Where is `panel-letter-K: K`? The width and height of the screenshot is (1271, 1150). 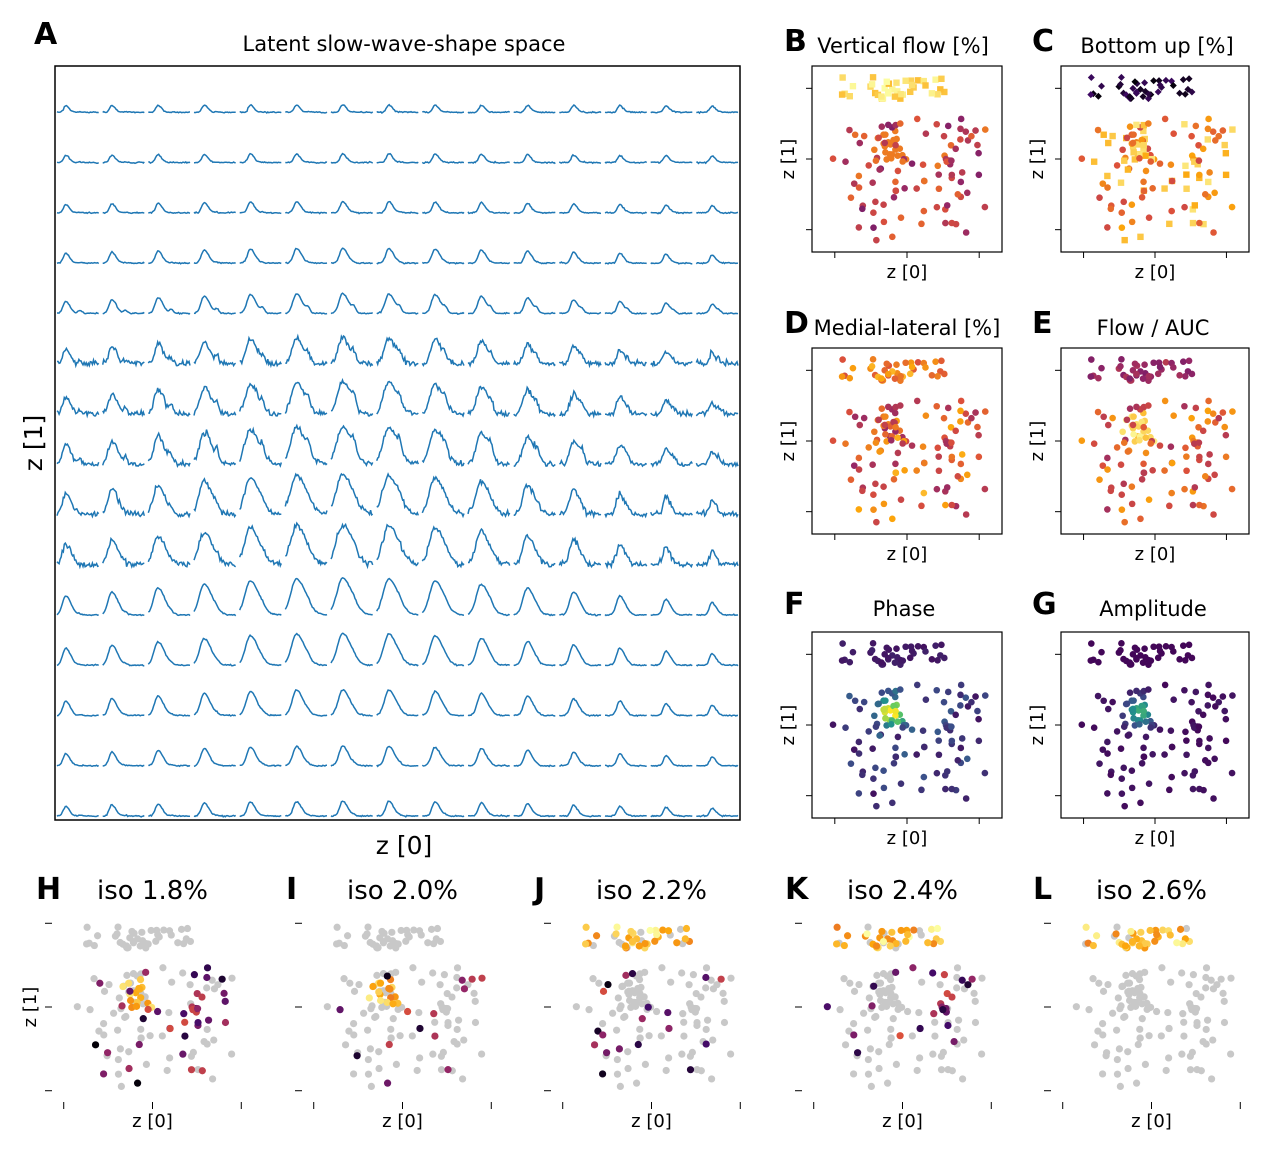
panel-letter-K: K is located at coordinates (797, 889).